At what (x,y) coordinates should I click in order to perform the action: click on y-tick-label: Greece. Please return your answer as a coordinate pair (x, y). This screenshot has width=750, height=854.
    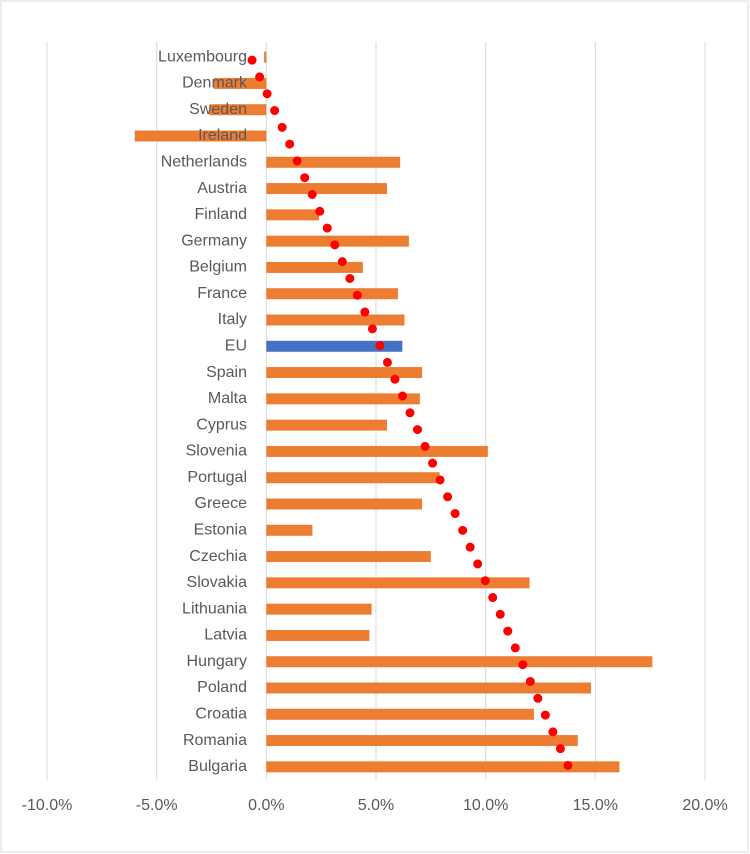
    Looking at the image, I should click on (221, 503).